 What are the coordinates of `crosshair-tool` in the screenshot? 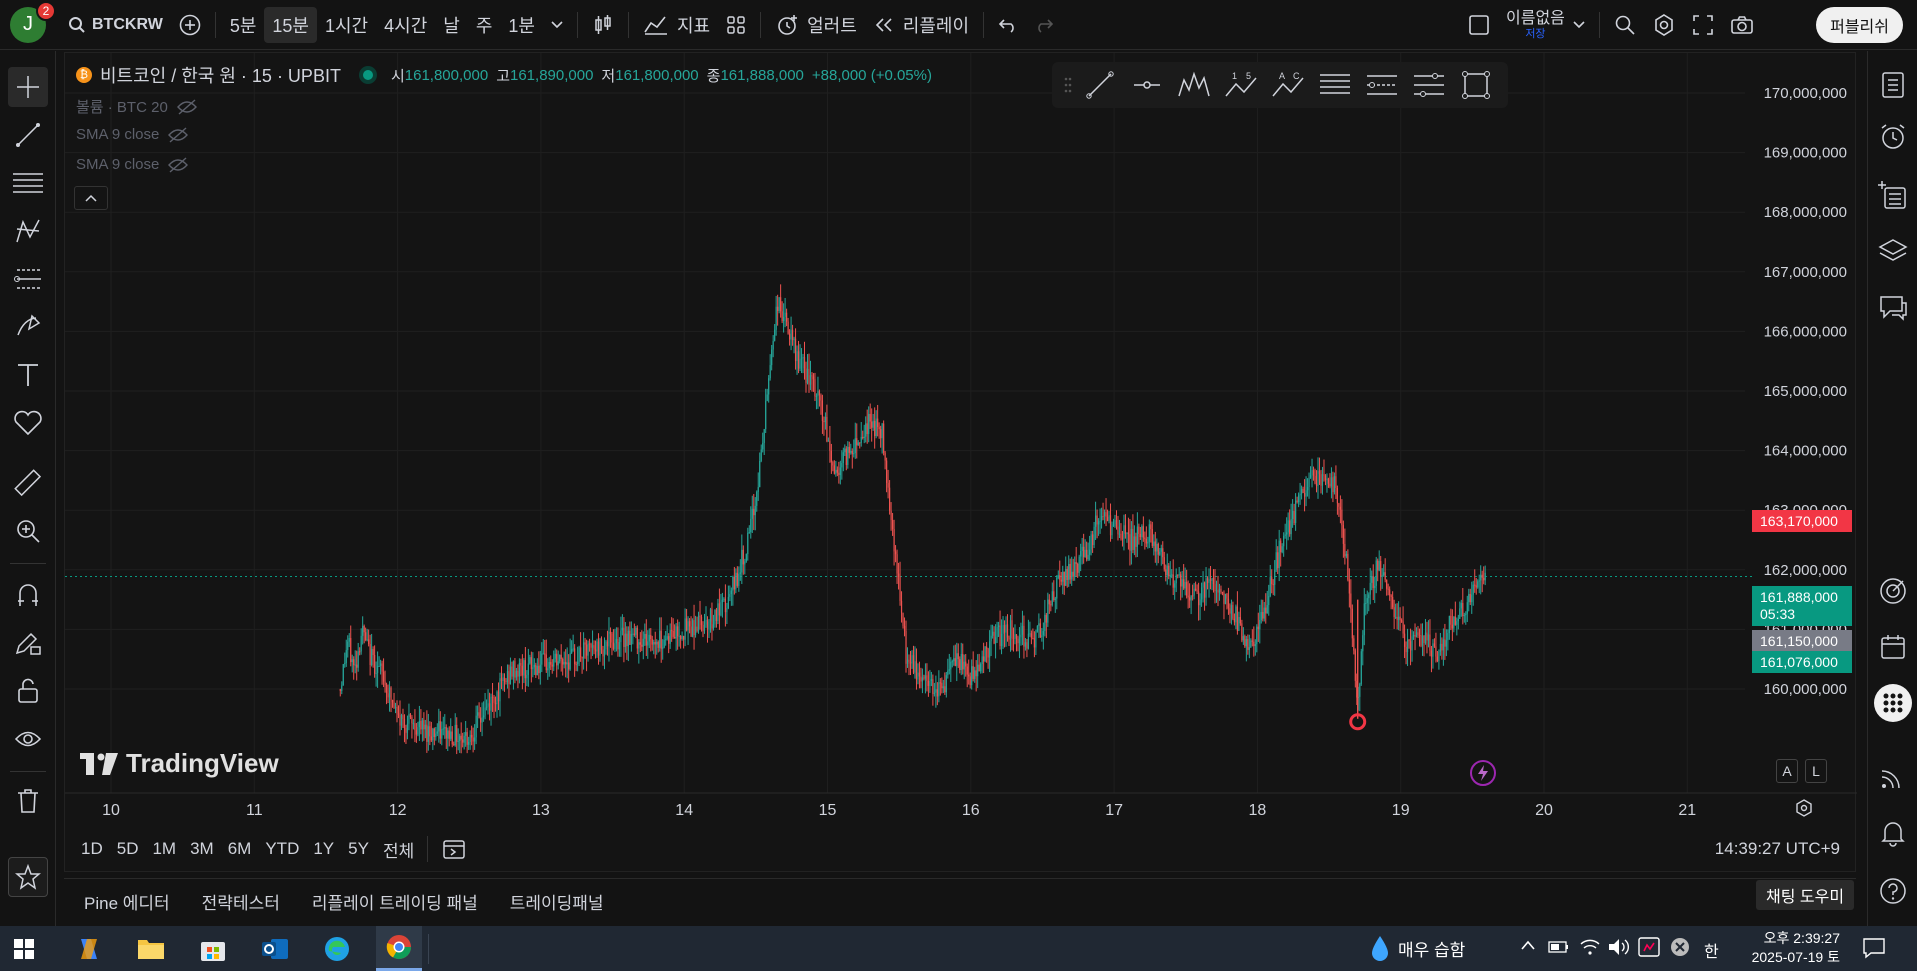 It's located at (28, 87).